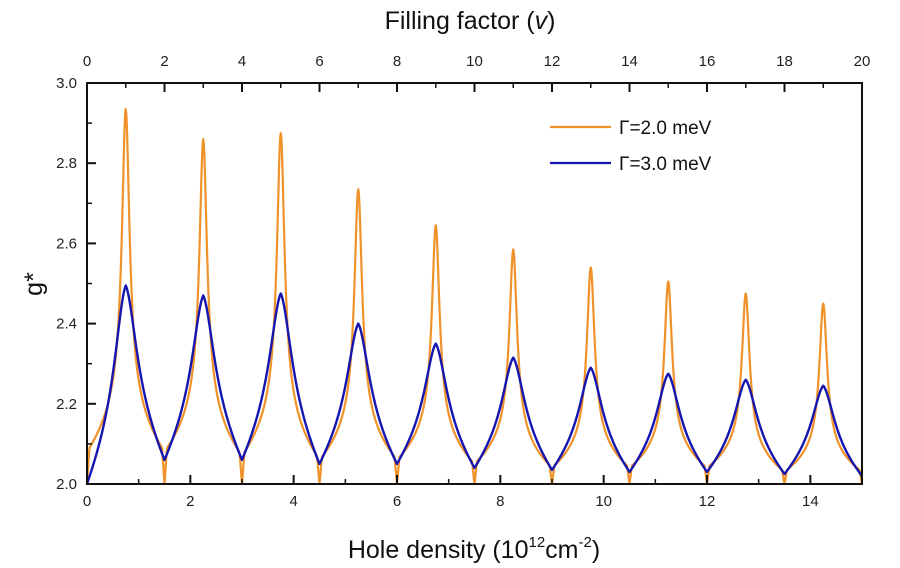 This screenshot has height=568, width=900. I want to click on legend-label-1: Γ=2.0 meV, so click(665, 128).